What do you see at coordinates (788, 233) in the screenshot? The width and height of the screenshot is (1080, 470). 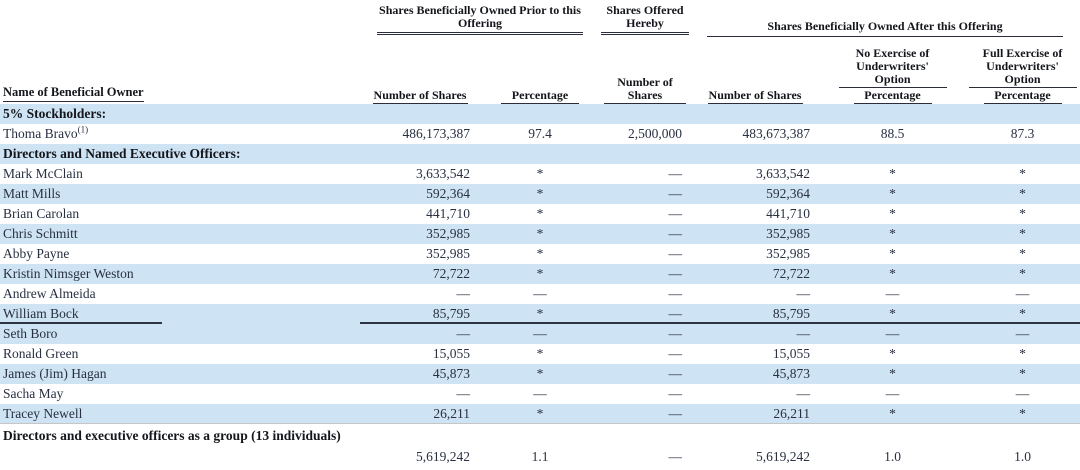 I see `after-shares-cell: 352,985` at bounding box center [788, 233].